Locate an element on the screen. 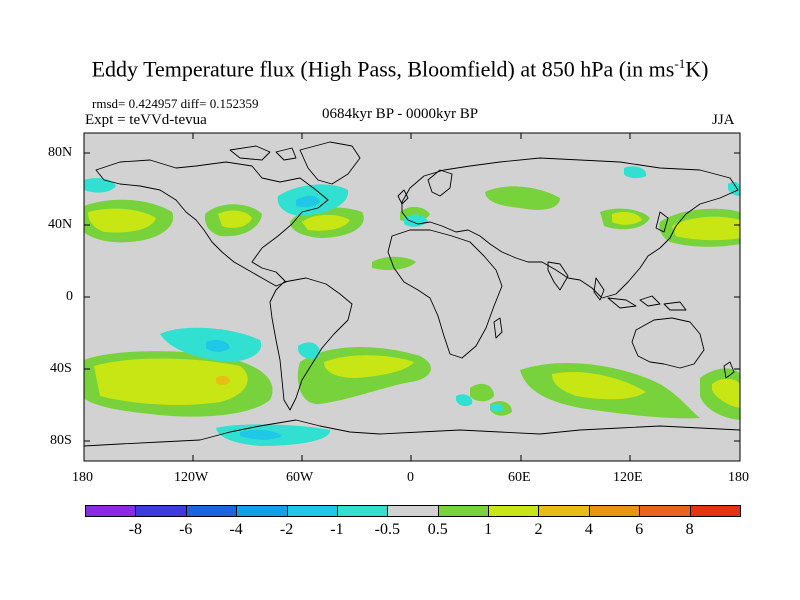 The image size is (800, 600). africa-coast is located at coordinates (445, 294).